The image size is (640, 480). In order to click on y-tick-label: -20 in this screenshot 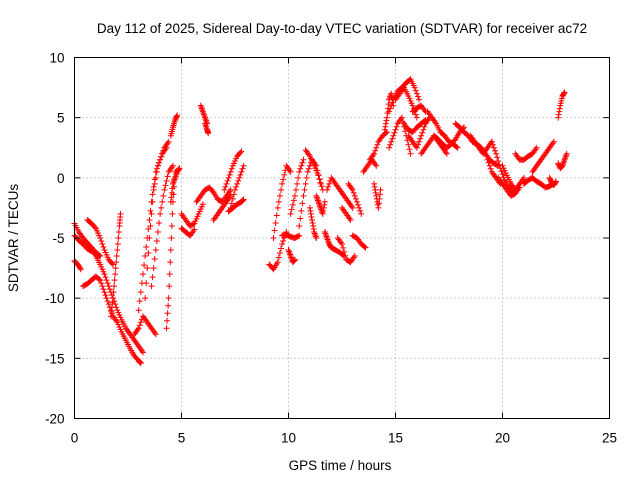, I will do `click(55, 419)`.